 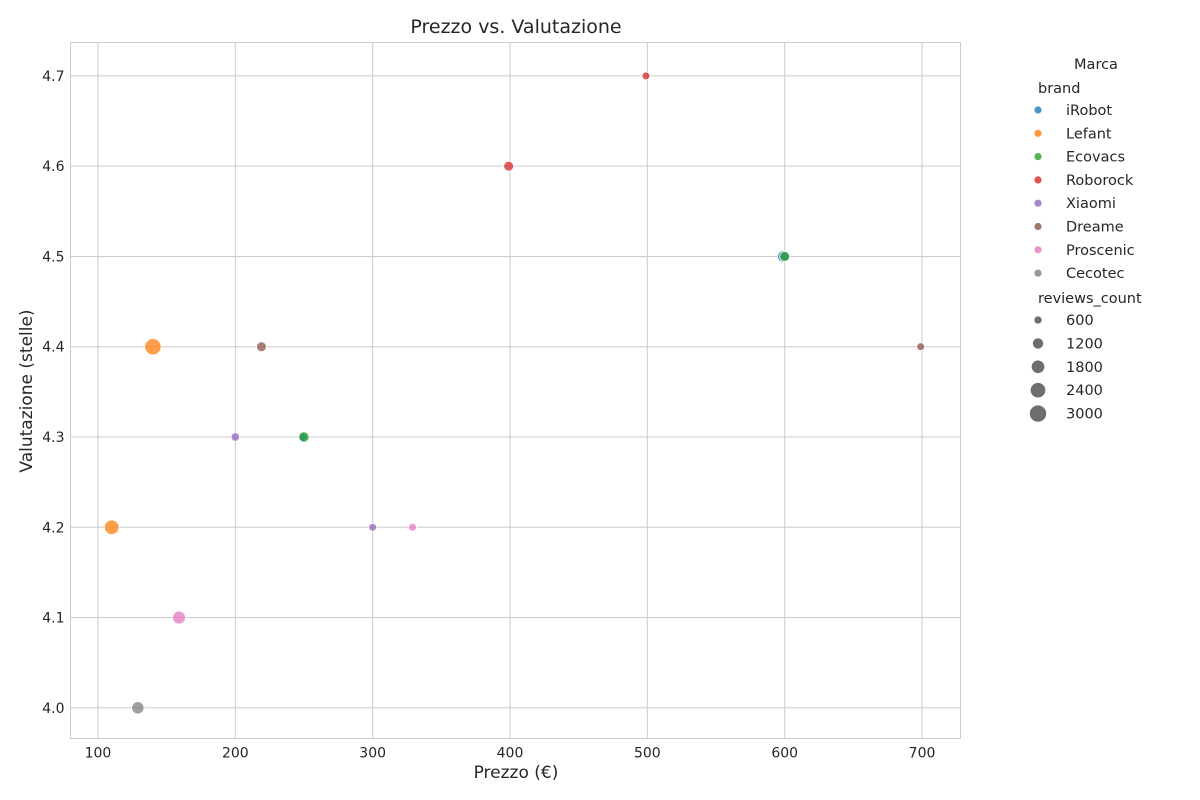 What do you see at coordinates (647, 754) in the screenshot?
I see `x-tick-label: 500` at bounding box center [647, 754].